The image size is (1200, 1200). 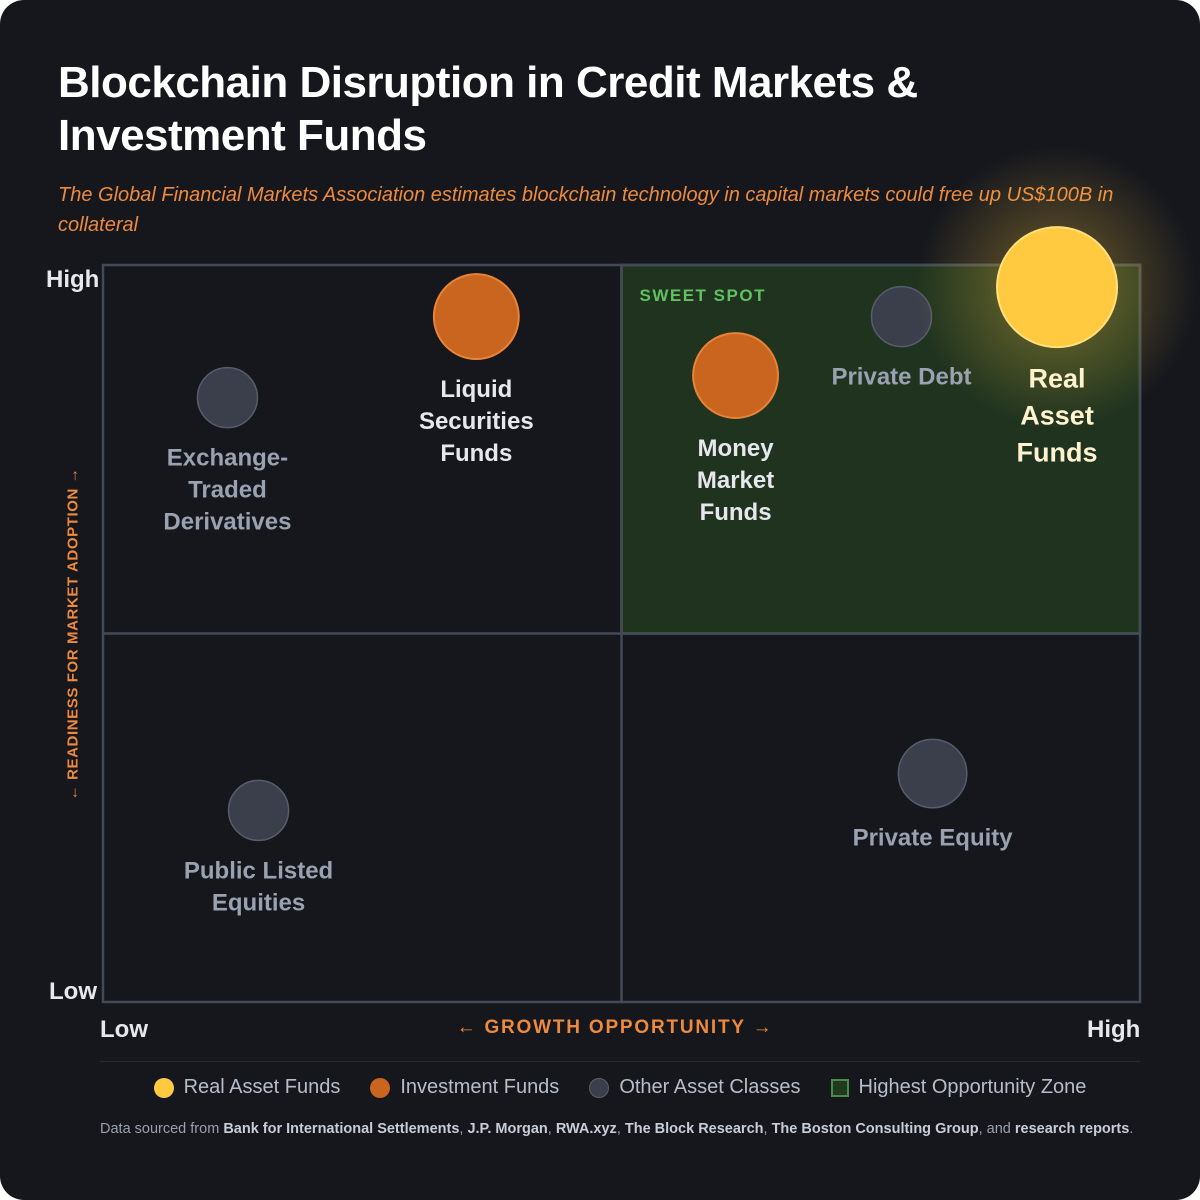 What do you see at coordinates (480, 1087) in the screenshot?
I see `legend-label: Investment Funds` at bounding box center [480, 1087].